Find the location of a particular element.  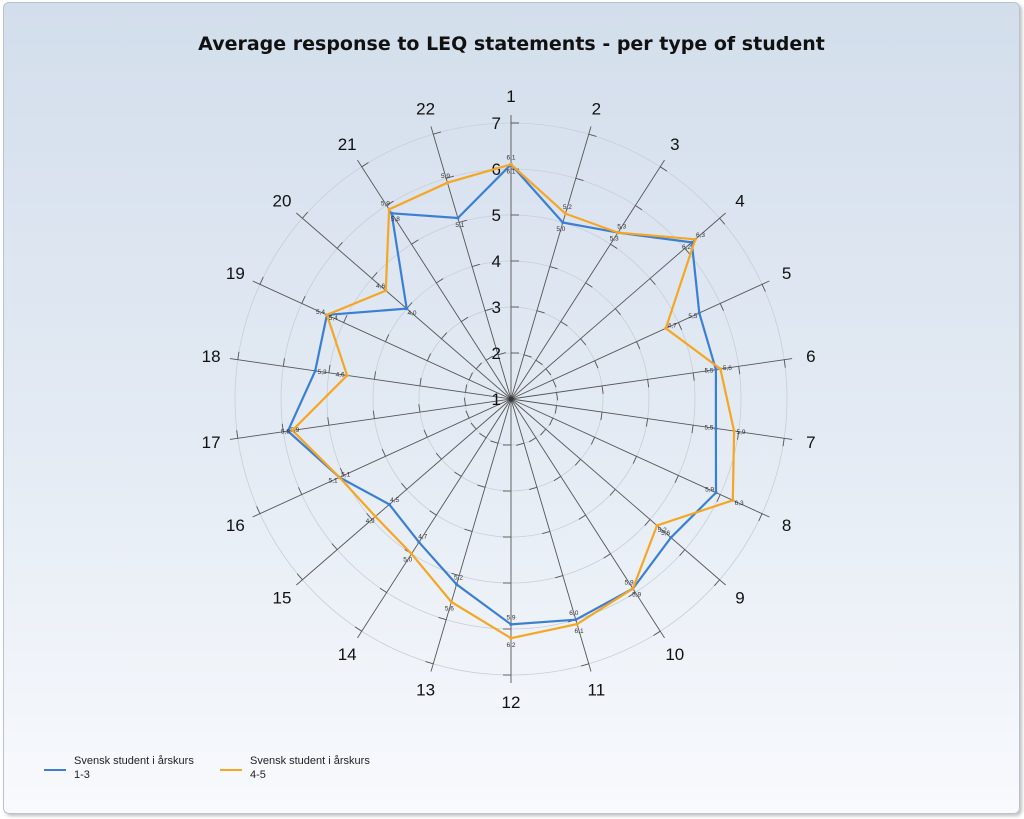

data-label: 4,0 is located at coordinates (411, 313).